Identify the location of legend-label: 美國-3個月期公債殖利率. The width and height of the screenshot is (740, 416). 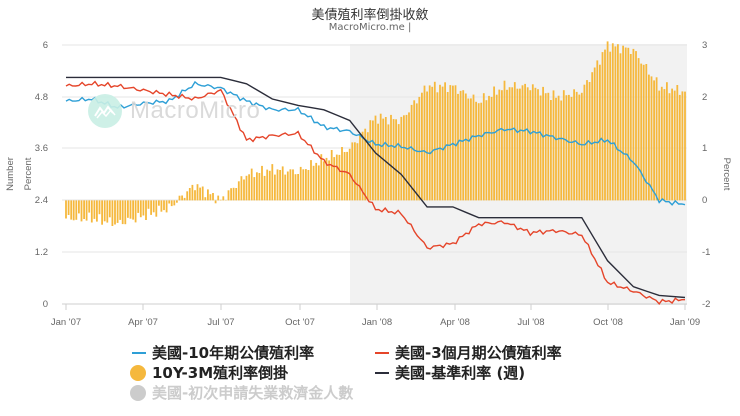
(478, 353).